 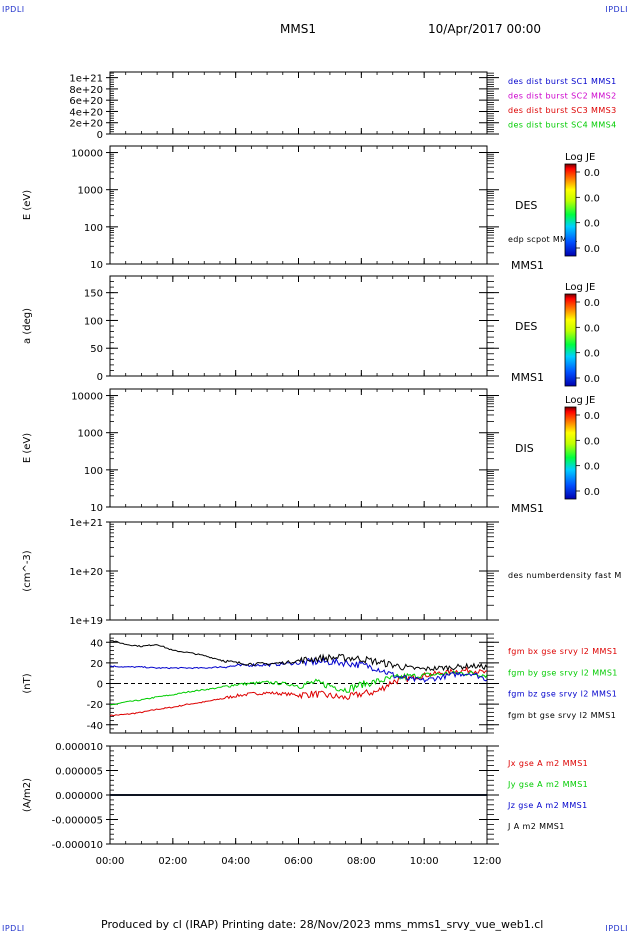 What do you see at coordinates (487, 861) in the screenshot?
I see `x-tick-label: 12:00` at bounding box center [487, 861].